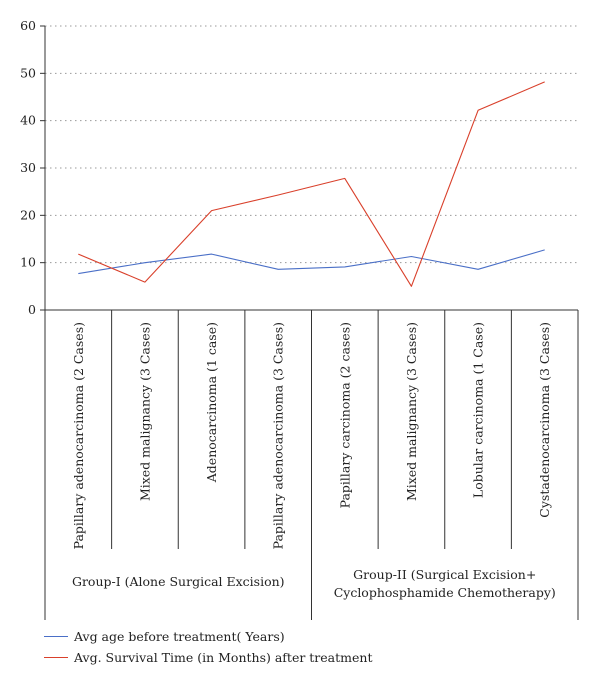  Describe the element at coordinates (478, 410) in the screenshot. I see `category-label: Lobular carcinoma (1 Case)` at that location.